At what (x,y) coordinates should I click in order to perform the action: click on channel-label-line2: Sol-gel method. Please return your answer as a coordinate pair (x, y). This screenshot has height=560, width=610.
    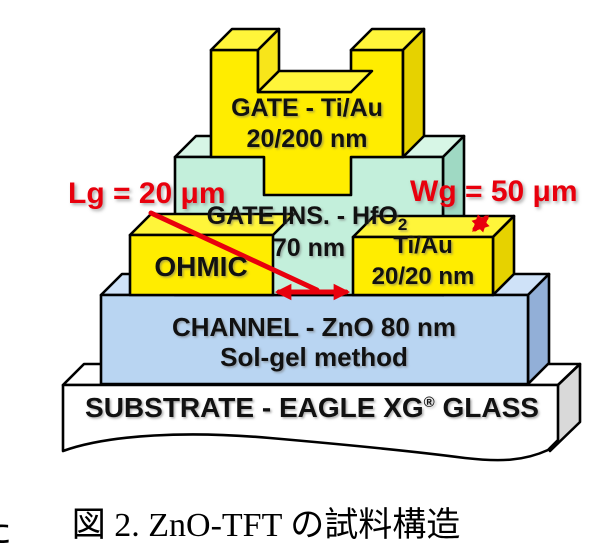
    Looking at the image, I should click on (314, 357).